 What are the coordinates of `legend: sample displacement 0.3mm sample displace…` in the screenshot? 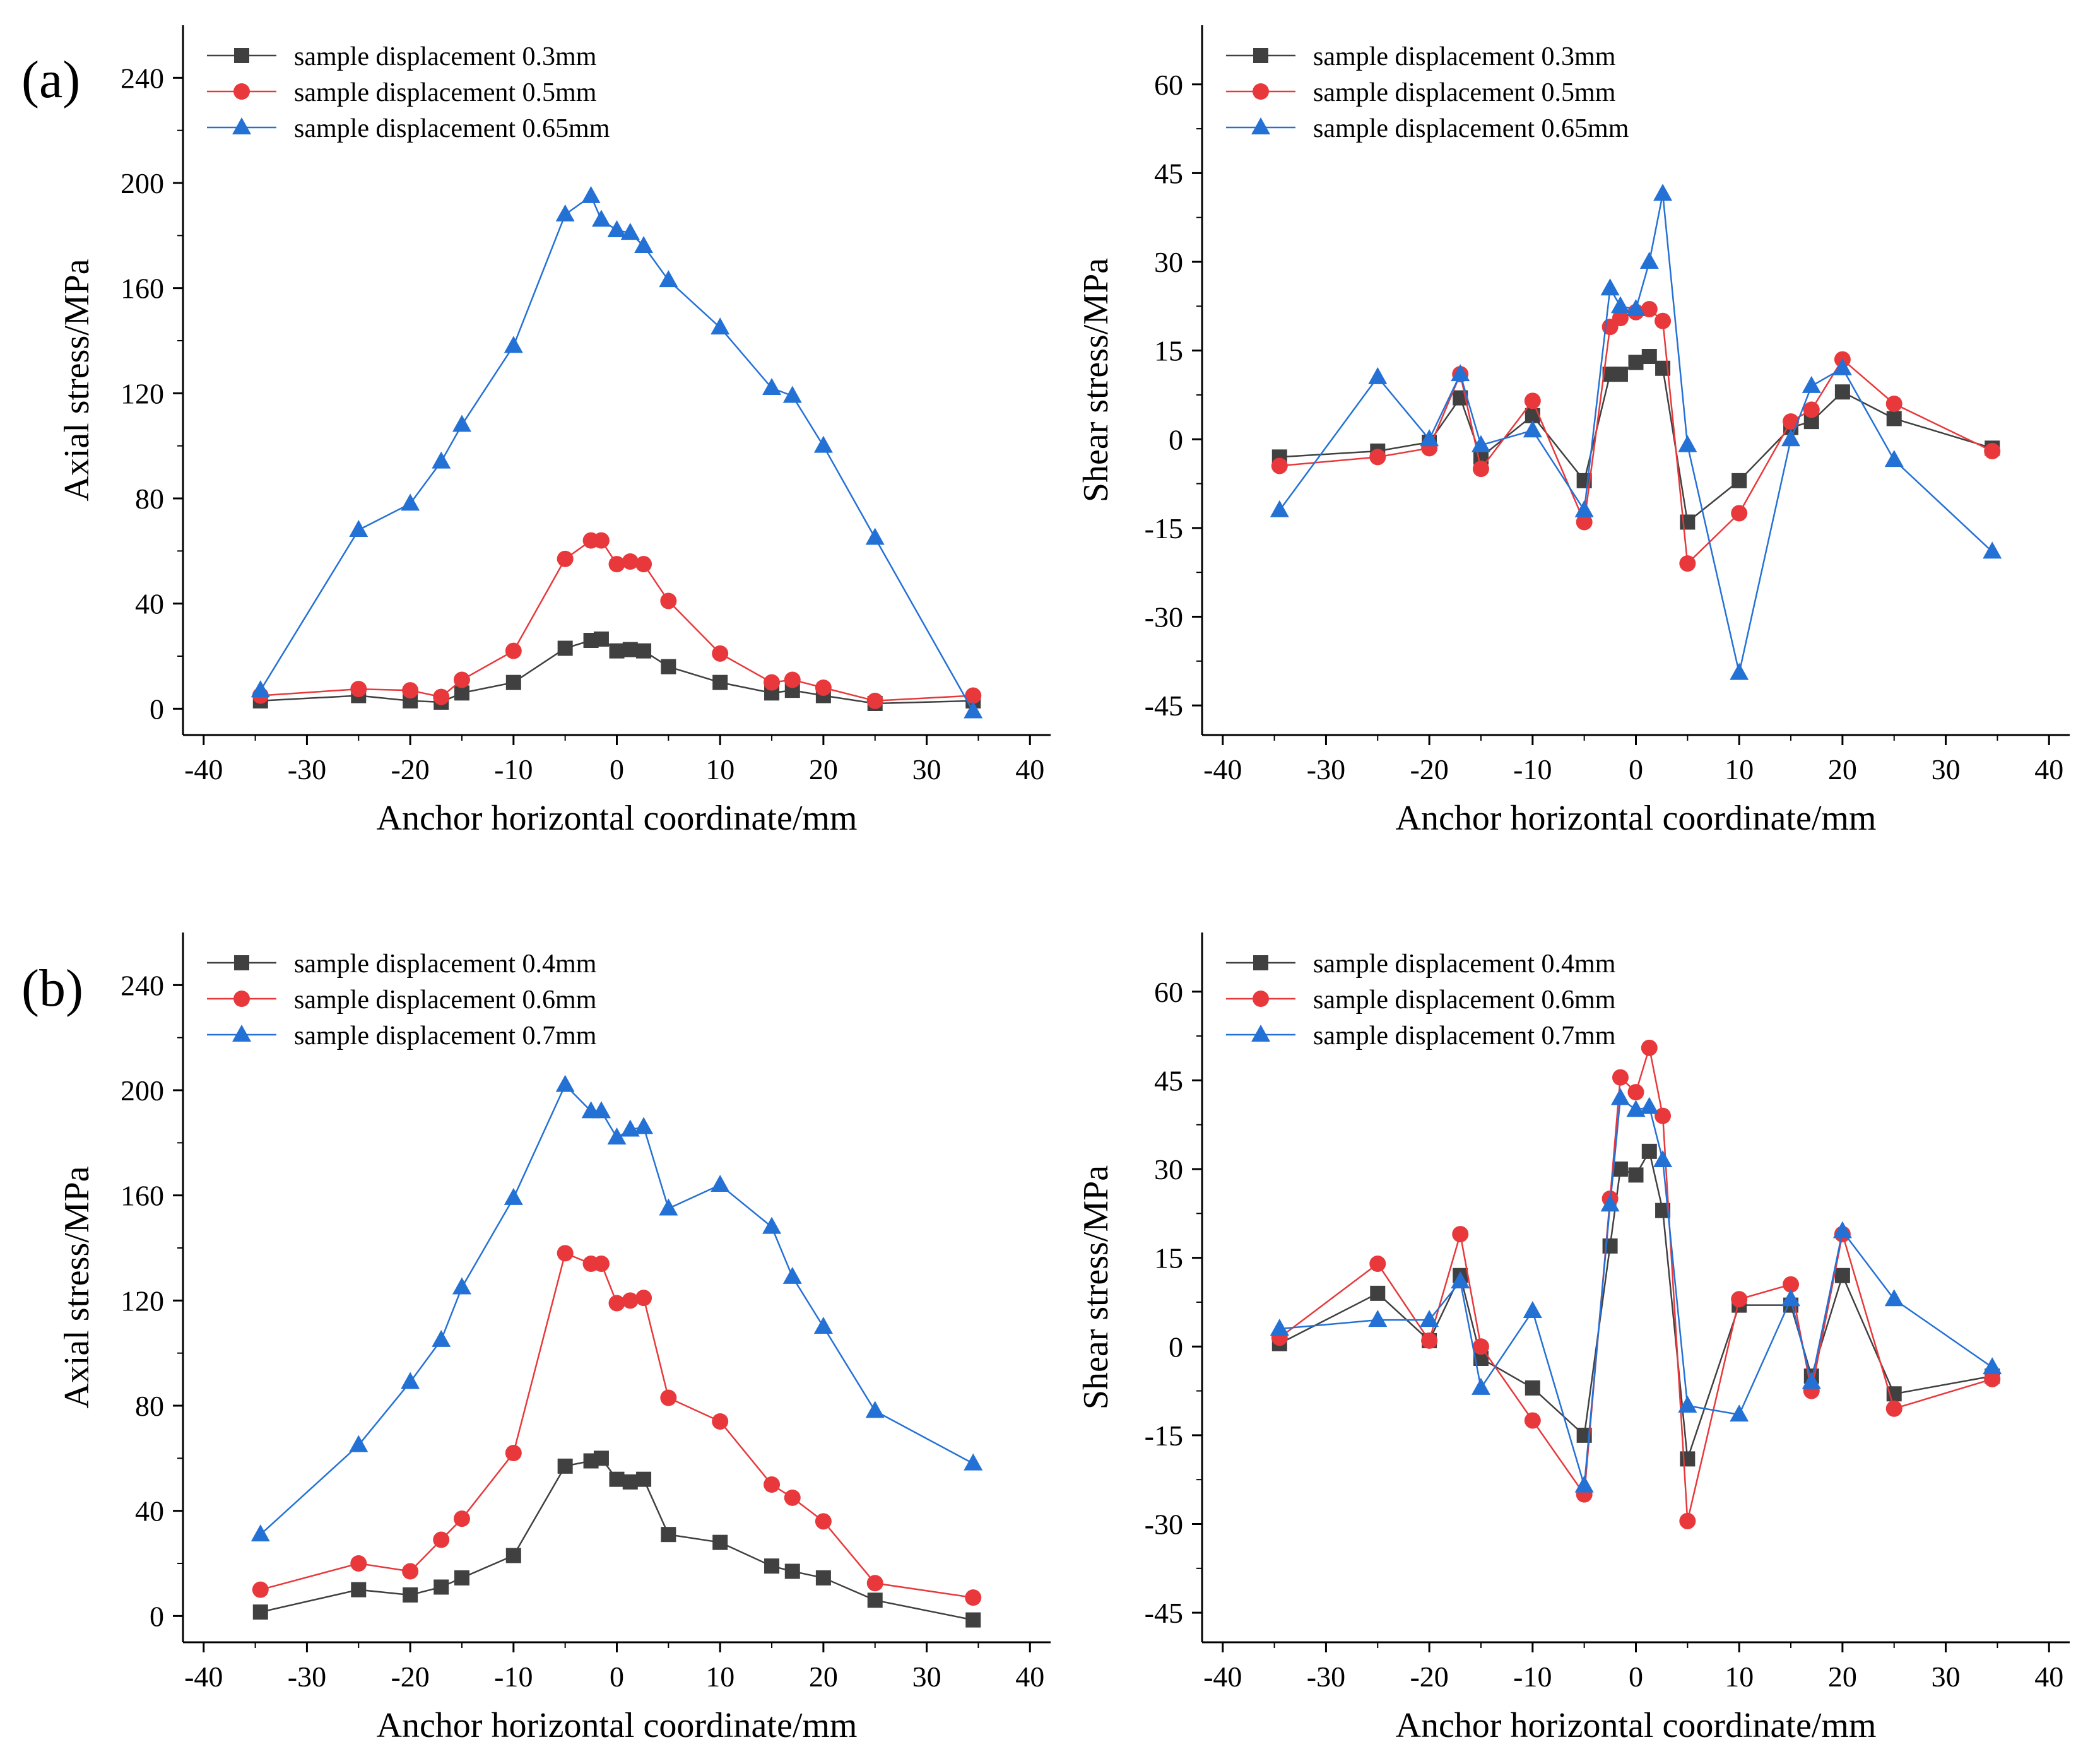 It's located at (1427, 92).